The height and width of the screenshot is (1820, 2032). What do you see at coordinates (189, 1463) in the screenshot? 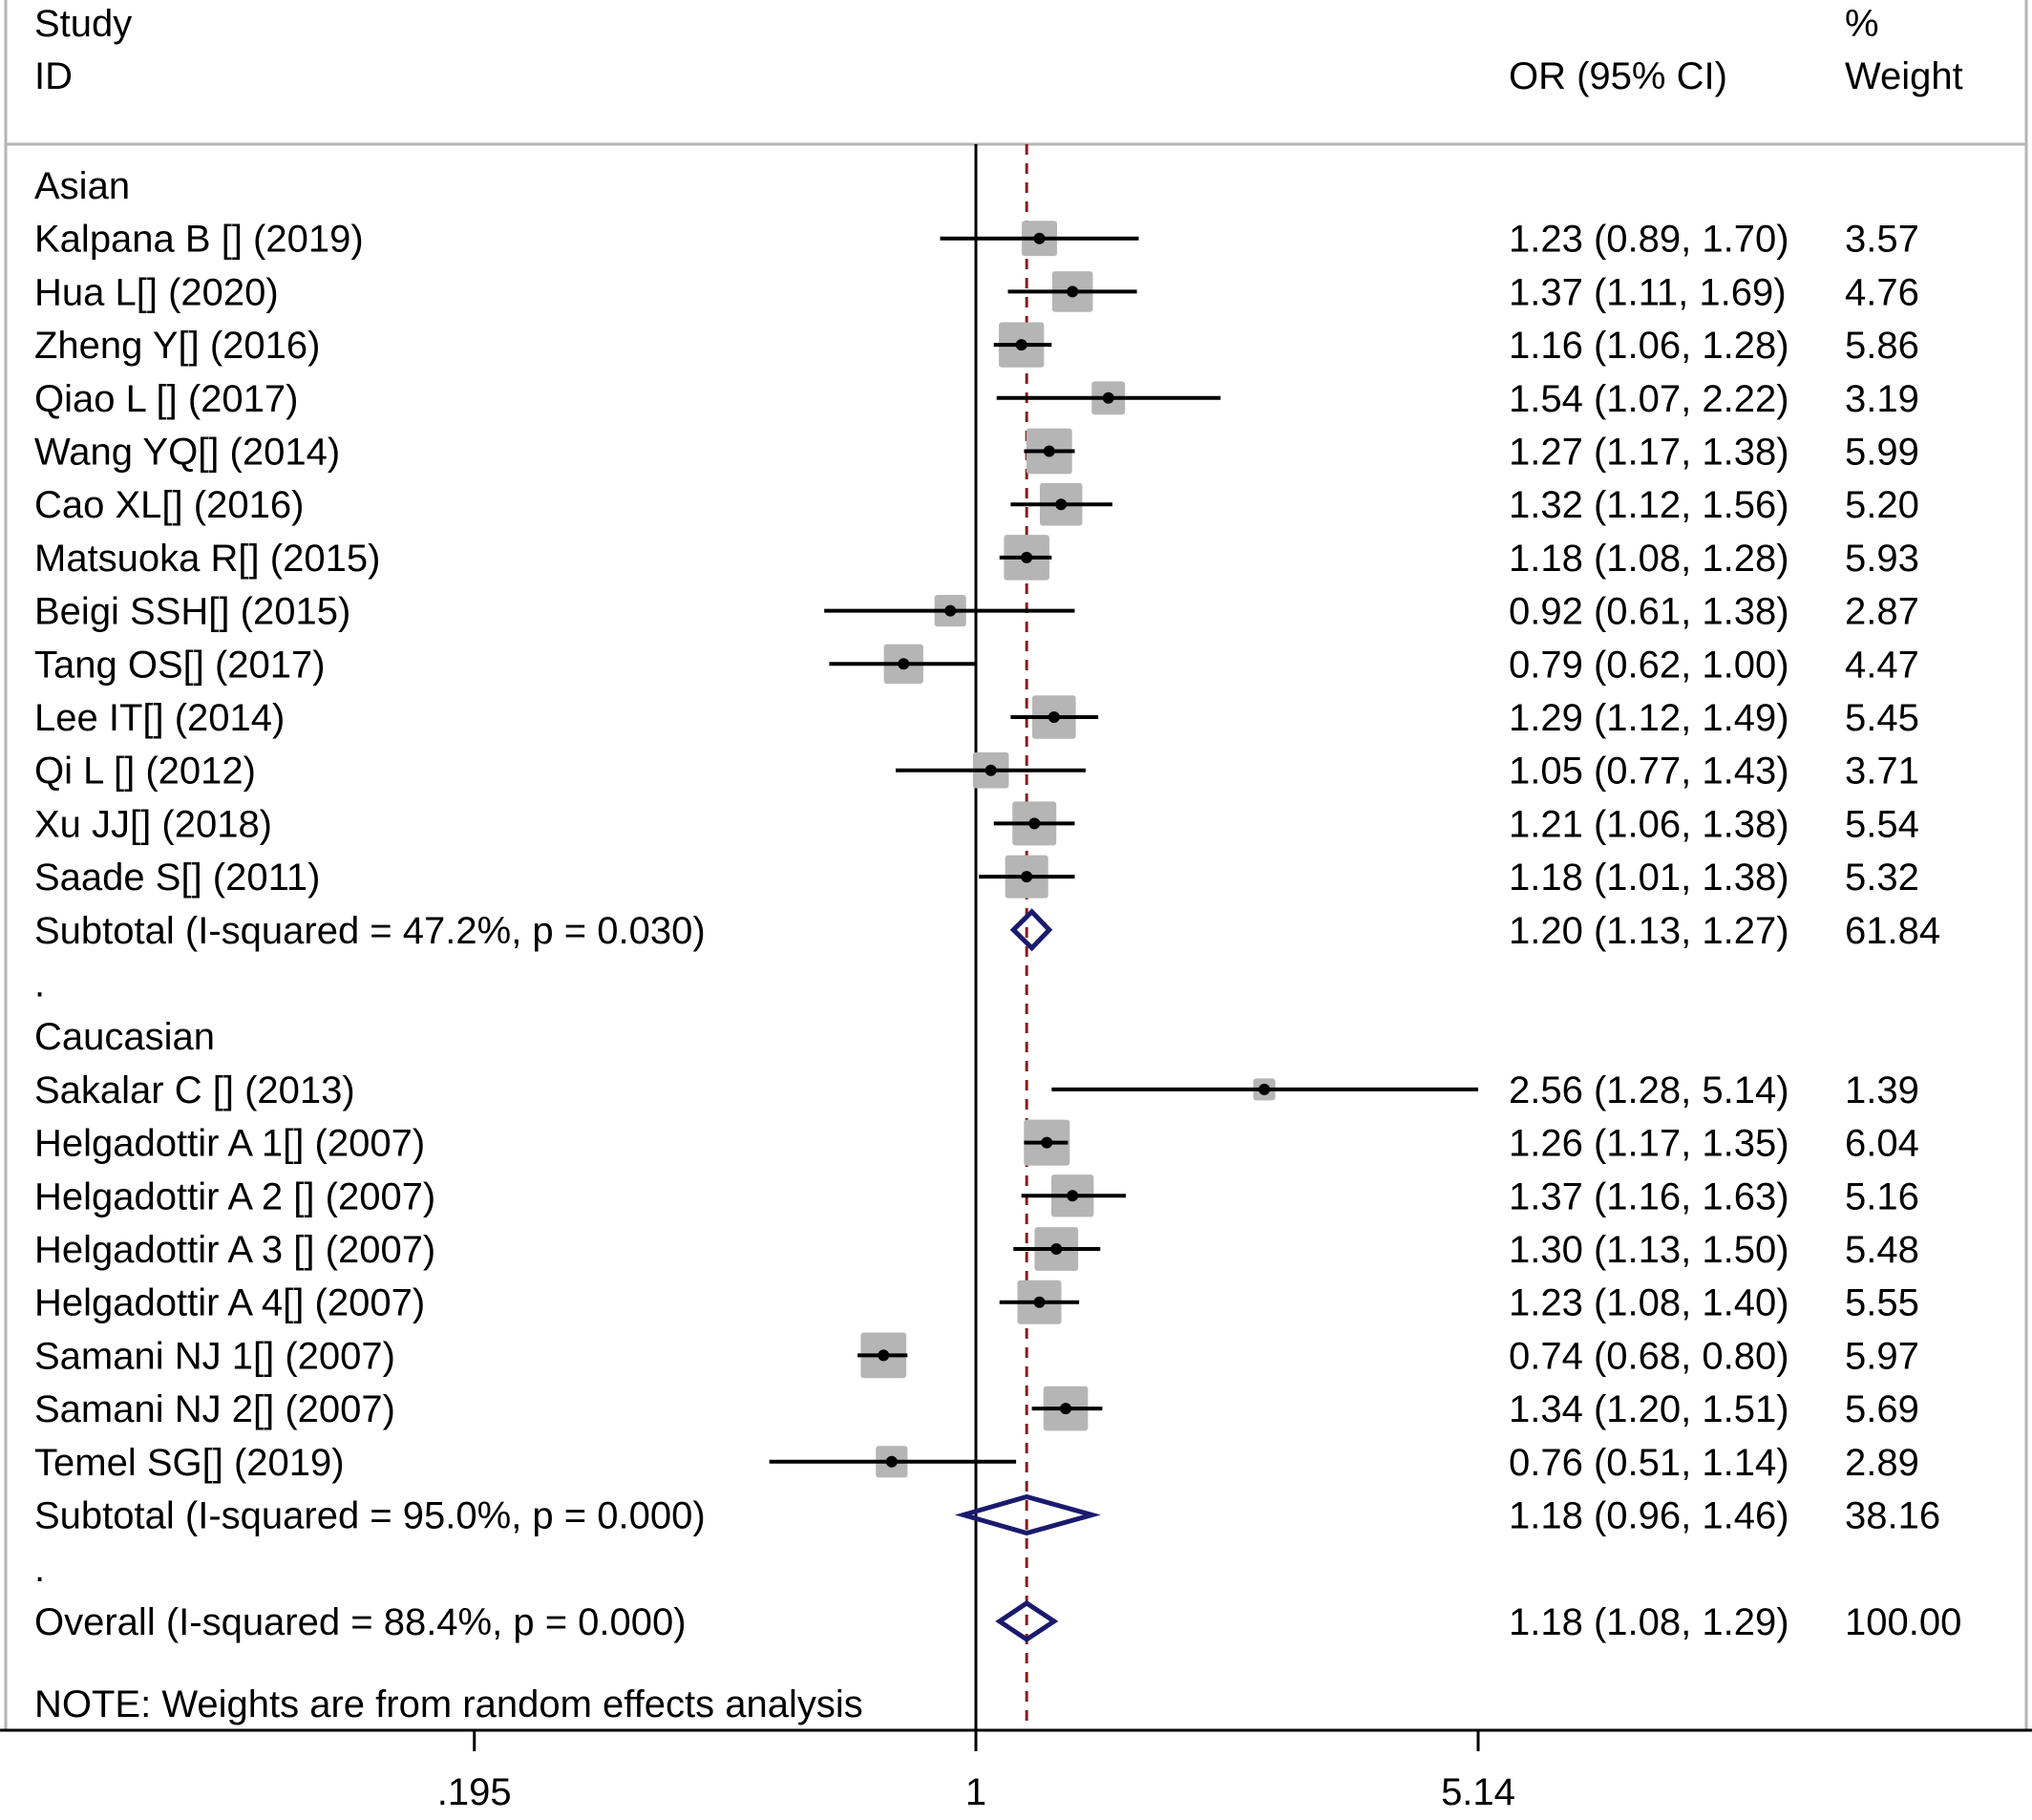
I see `study-label: Temel SG[] (2019)` at bounding box center [189, 1463].